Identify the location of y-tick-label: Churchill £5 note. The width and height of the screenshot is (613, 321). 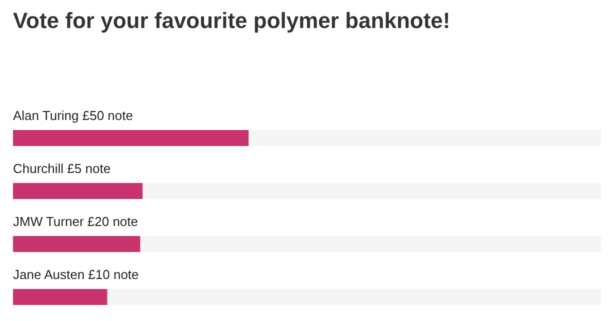
(62, 168).